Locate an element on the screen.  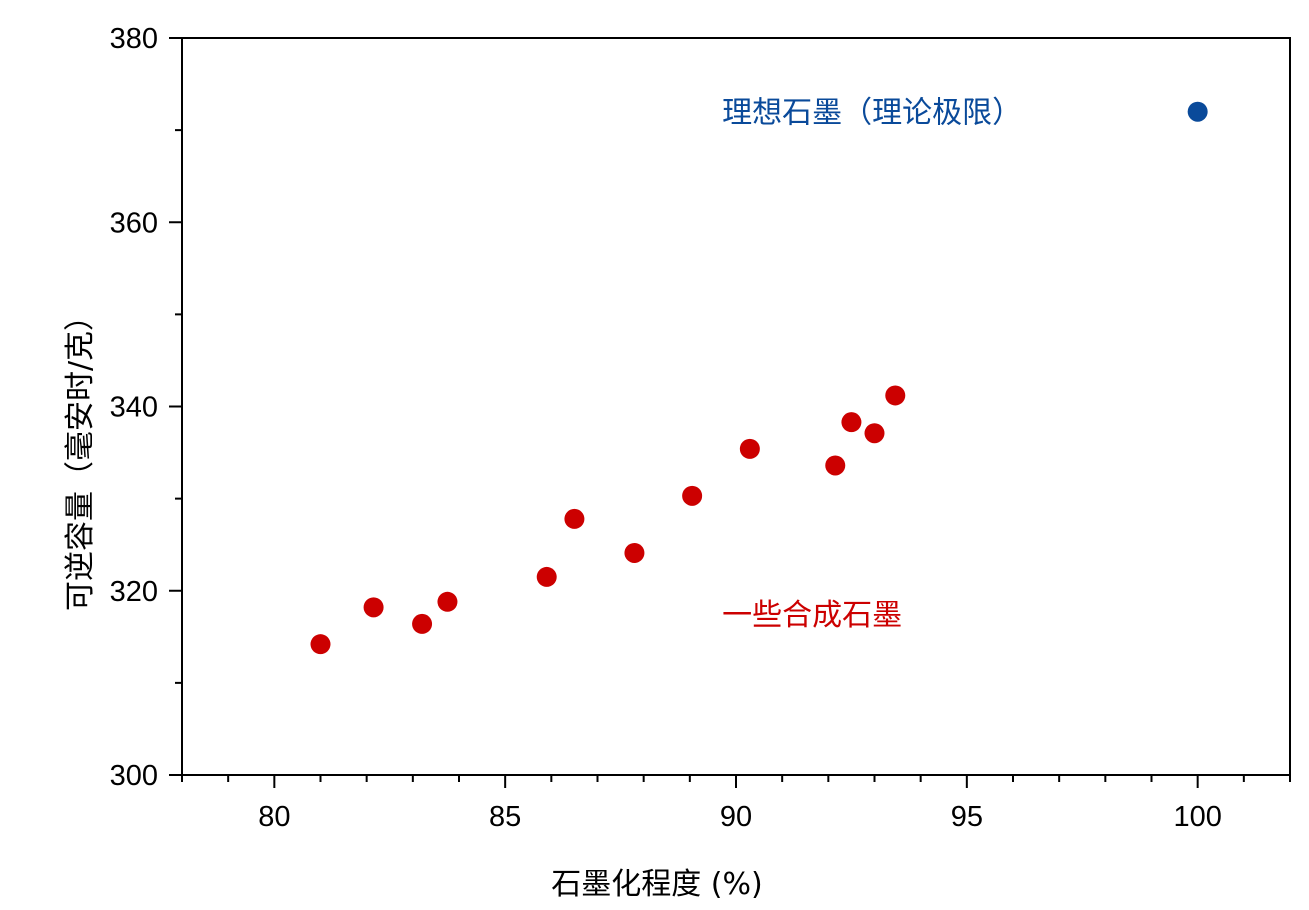
annotations-layer: 理想石墨（理论极限） 一些合成石墨 is located at coordinates (872, 364).